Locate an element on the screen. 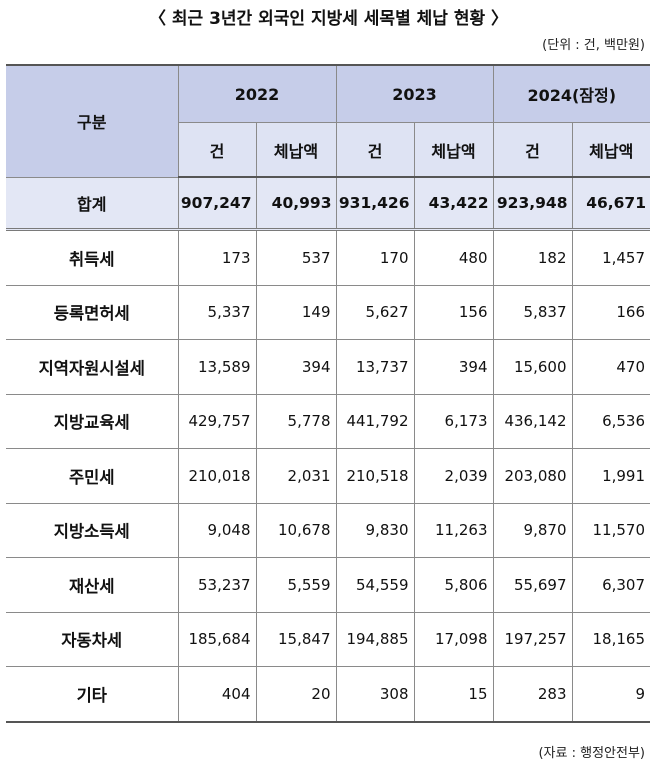 The height and width of the screenshot is (765, 657). cell-value: 210,518 is located at coordinates (375, 476).